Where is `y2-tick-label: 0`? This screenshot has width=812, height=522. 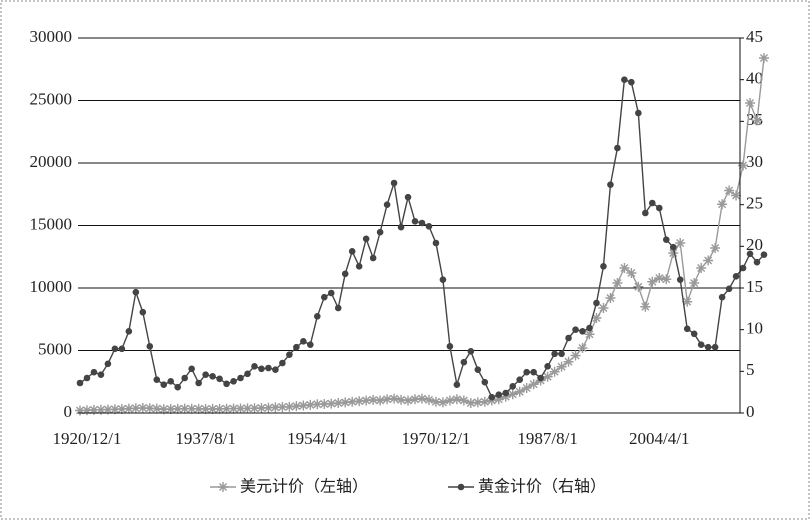
y2-tick-label: 0 is located at coordinates (750, 411).